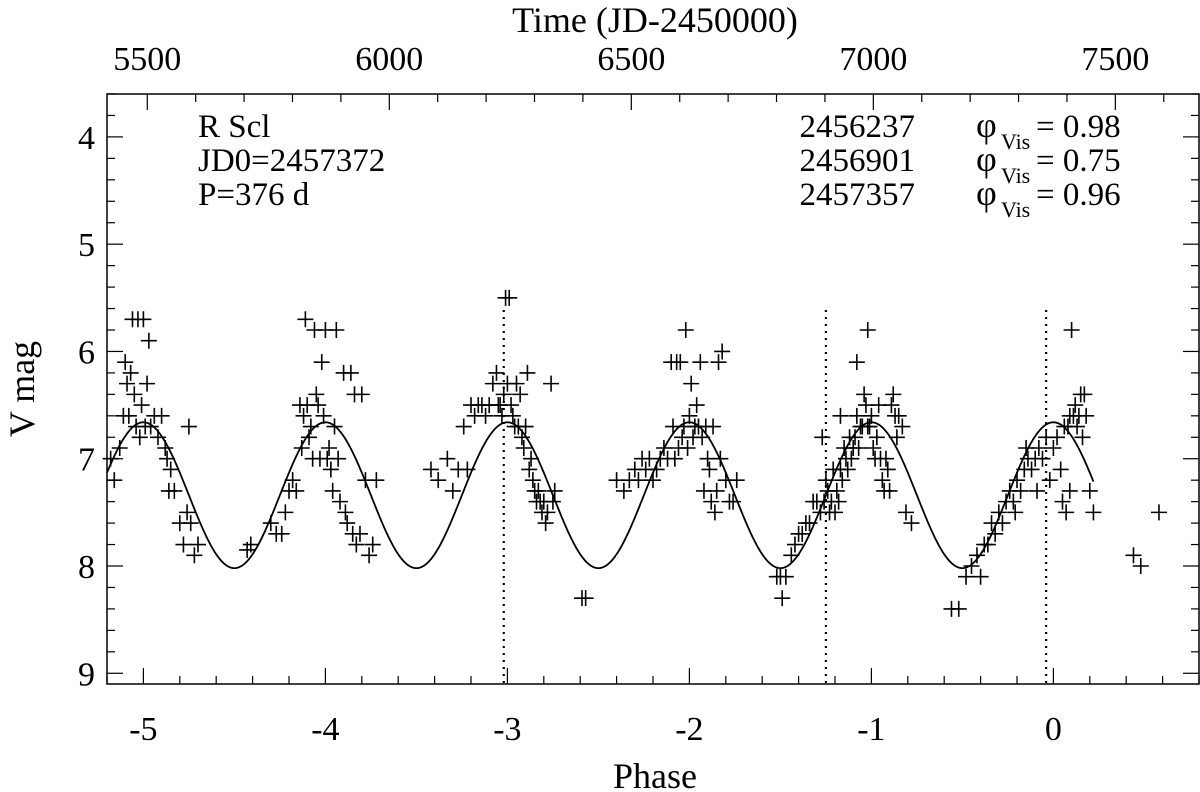 This screenshot has width=1200, height=792. I want to click on top-tick-label: 7500, so click(1115, 59).